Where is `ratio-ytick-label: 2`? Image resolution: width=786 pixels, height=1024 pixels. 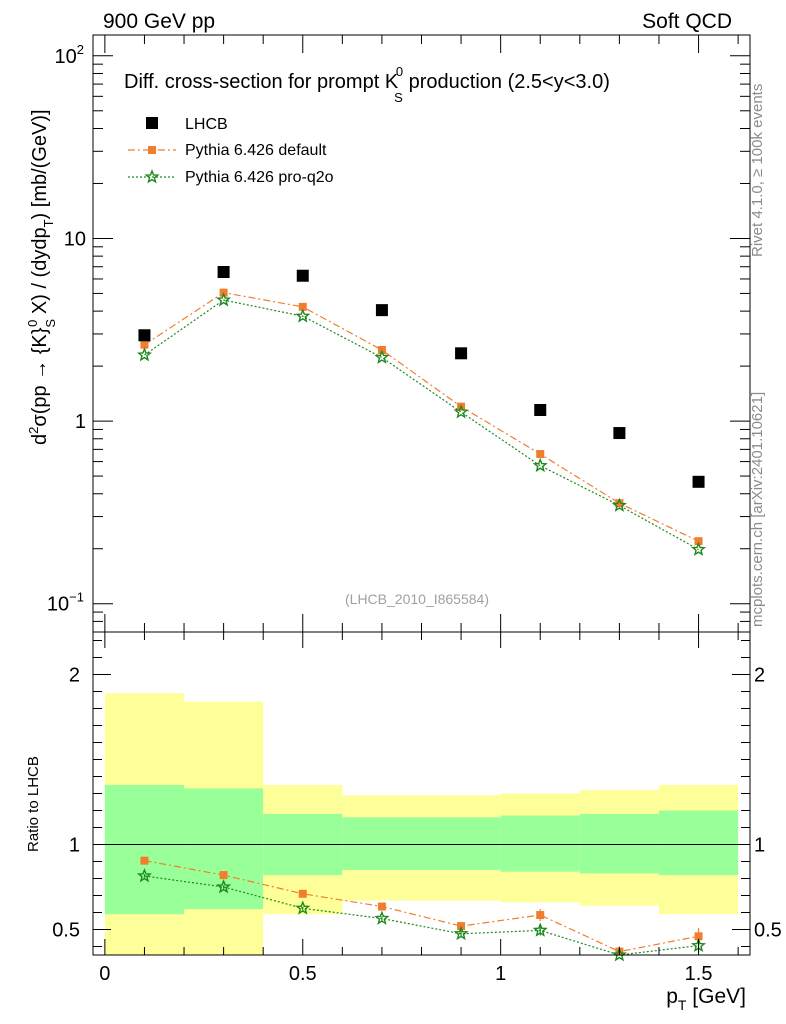
ratio-ytick-label: 2 is located at coordinates (74, 676).